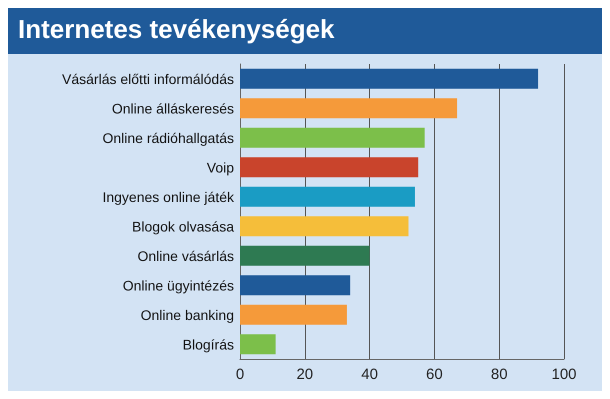 This screenshot has height=399, width=610. I want to click on x-tick-label: 100, so click(564, 374).